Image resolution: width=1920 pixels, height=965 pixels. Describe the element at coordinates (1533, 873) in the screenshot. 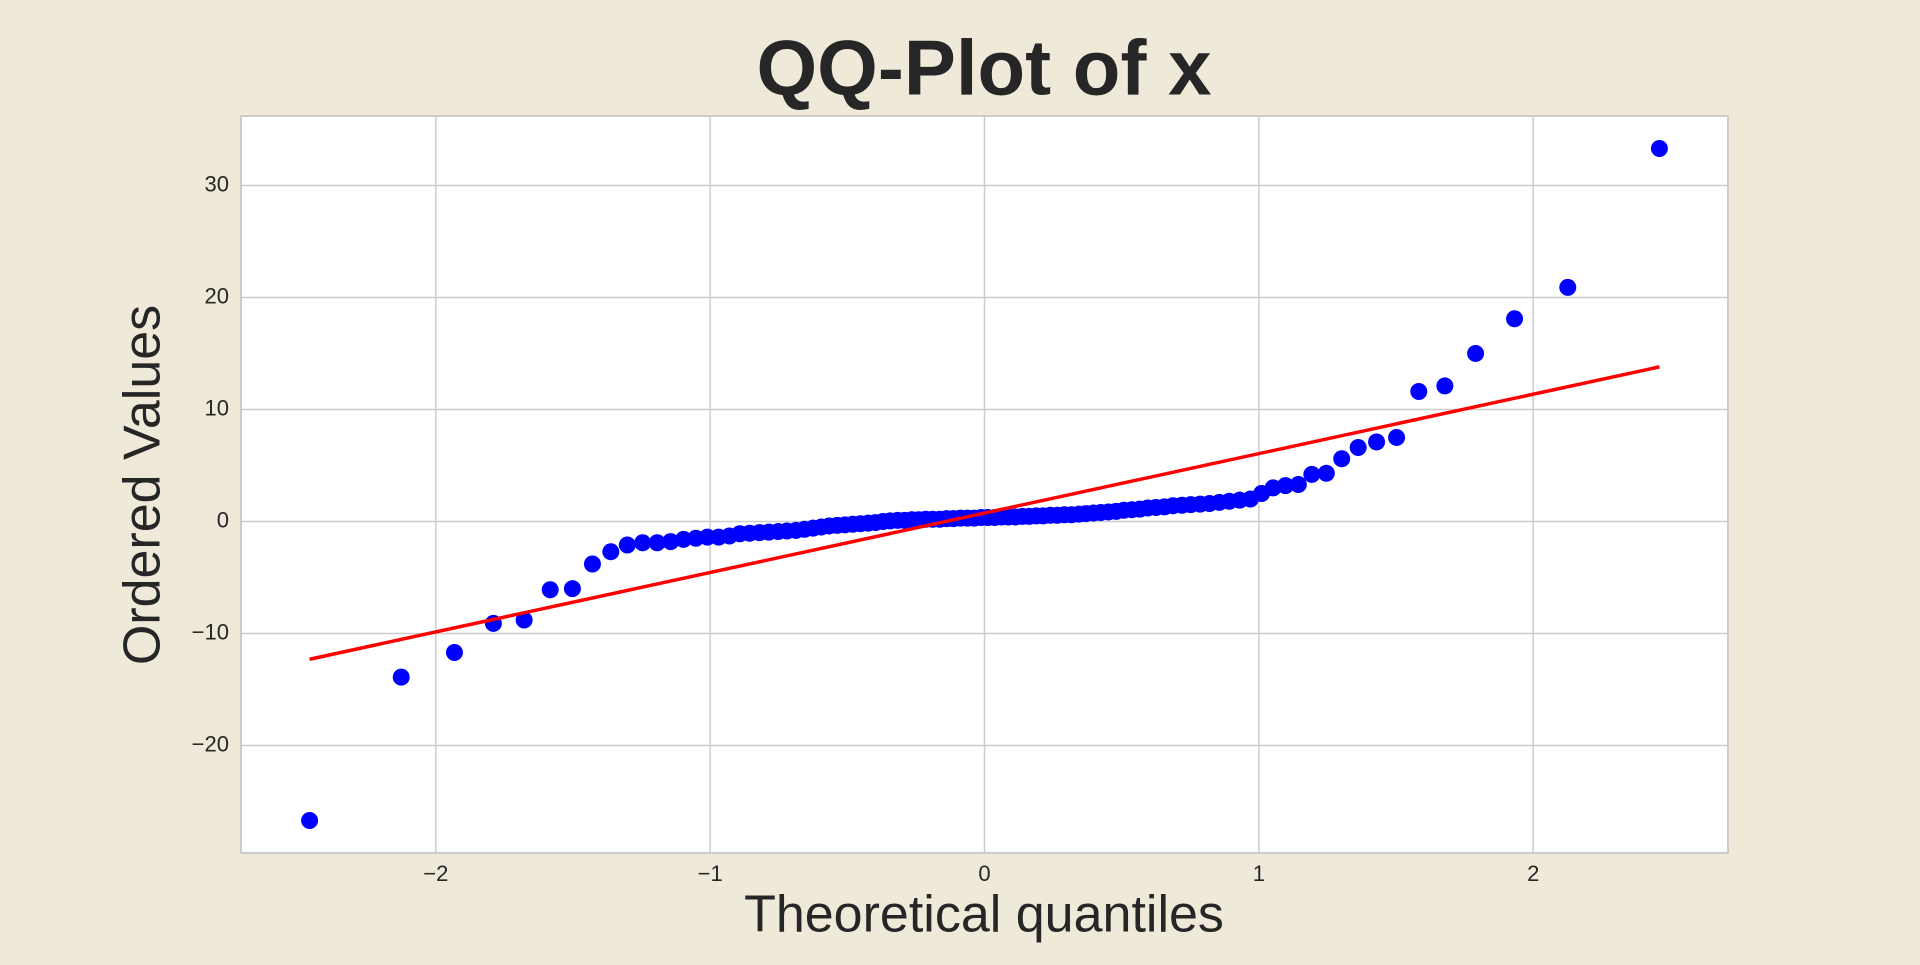

I see `x-tick-label: 2` at that location.